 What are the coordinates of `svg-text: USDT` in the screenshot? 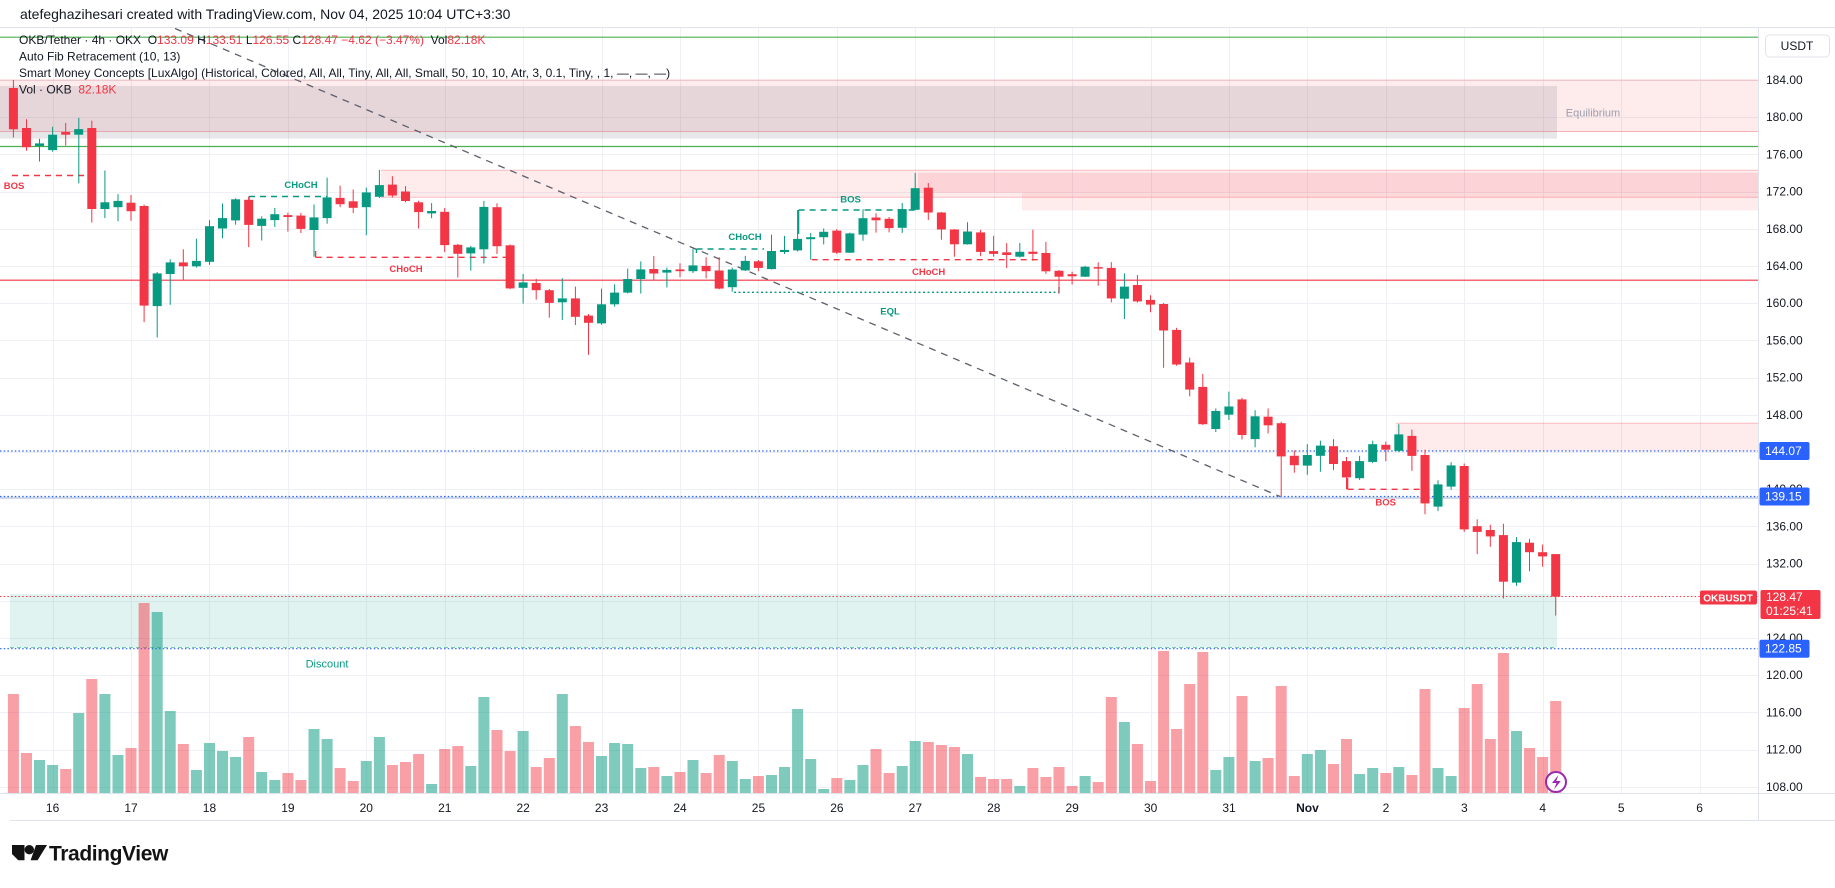 It's located at (1797, 46).